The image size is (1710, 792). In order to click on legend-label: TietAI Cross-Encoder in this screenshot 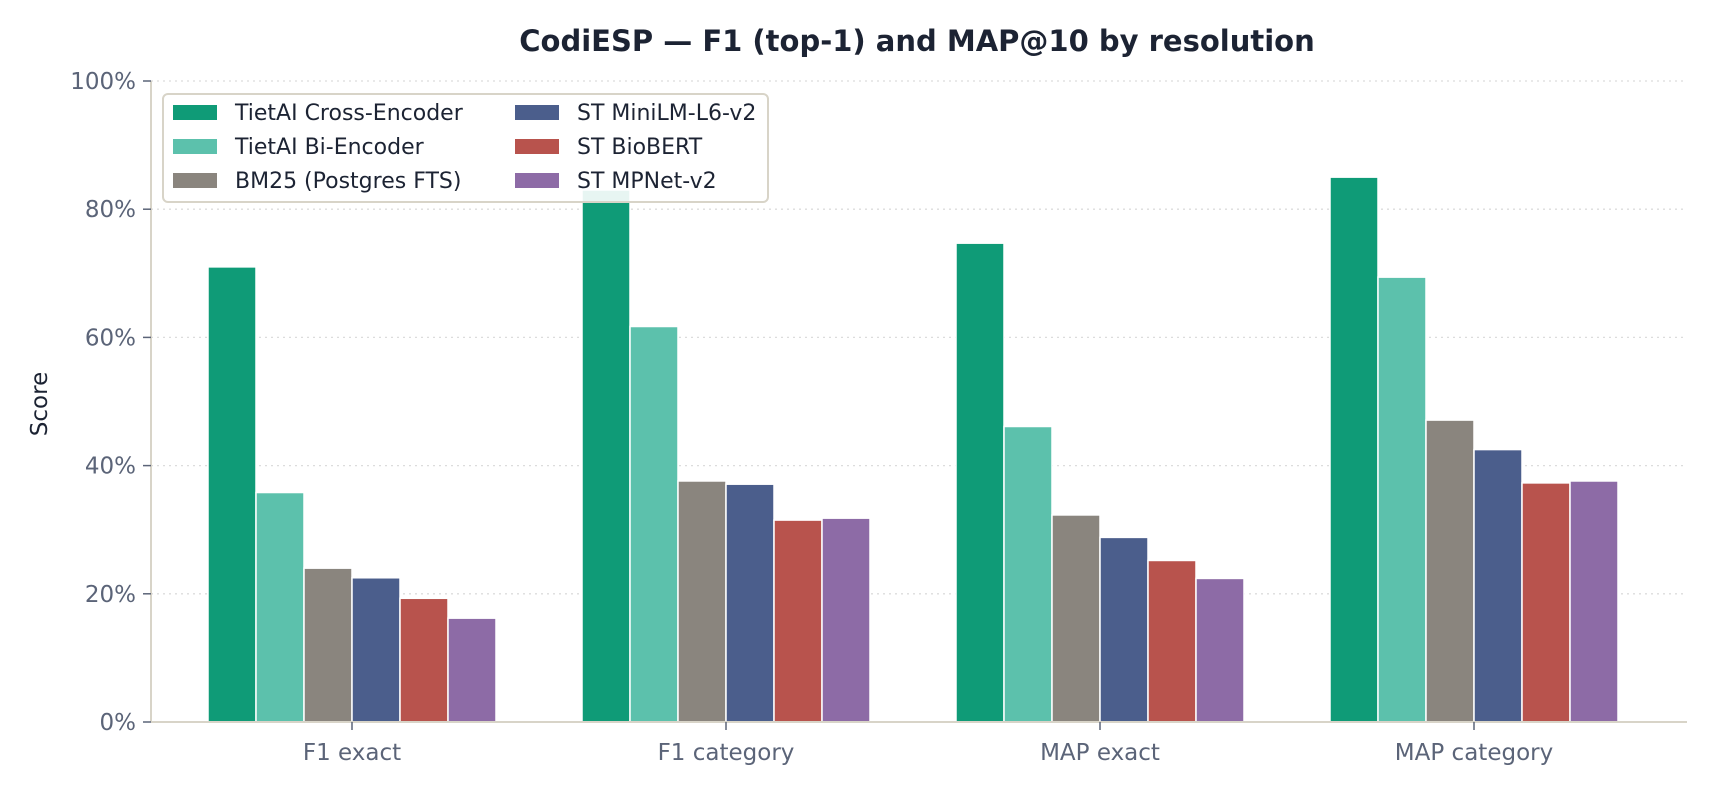, I will do `click(349, 113)`.